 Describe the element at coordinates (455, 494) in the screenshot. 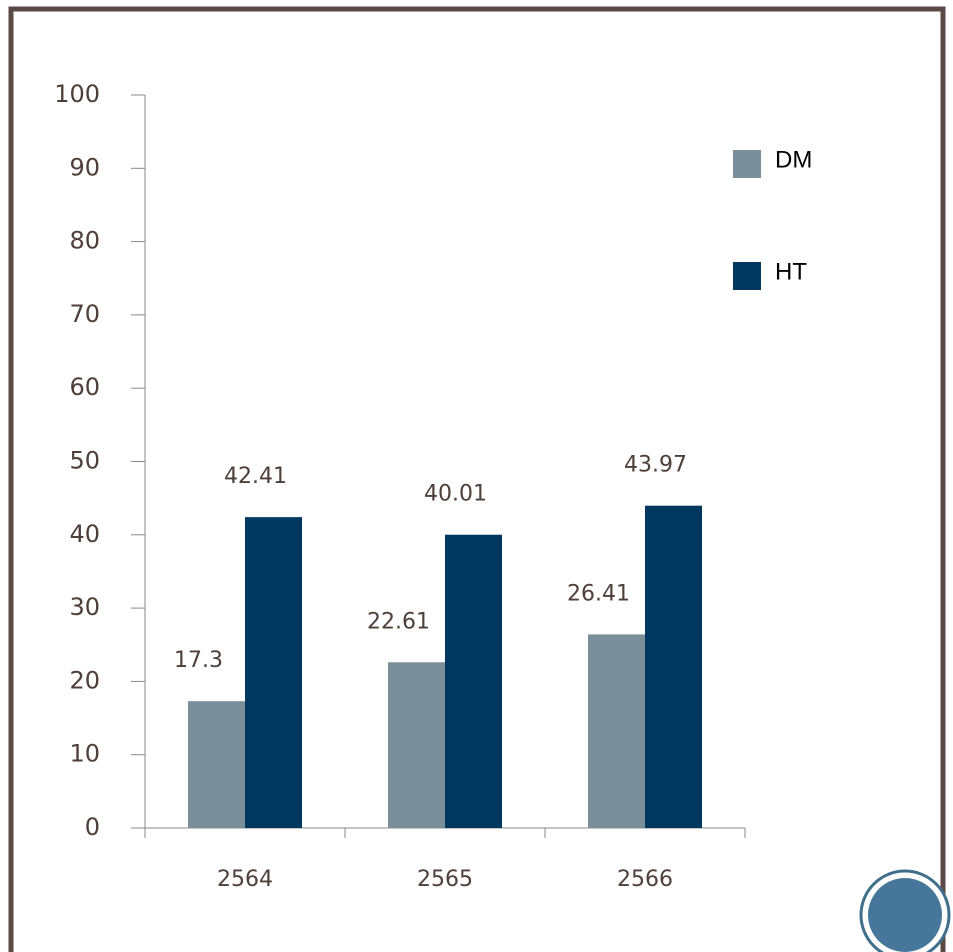

I see `value-label: 40.01` at that location.